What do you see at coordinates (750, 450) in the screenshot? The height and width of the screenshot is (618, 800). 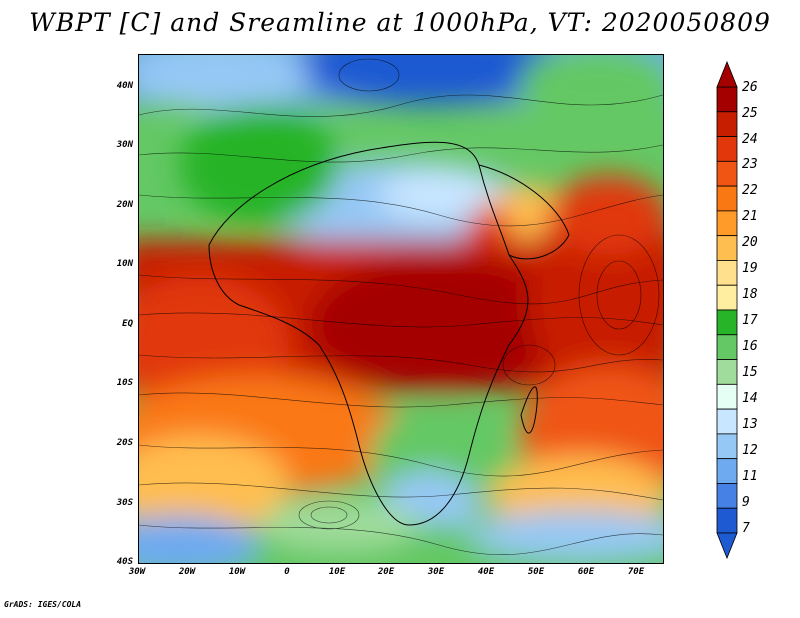 I see `colorbar-label: 12` at bounding box center [750, 450].